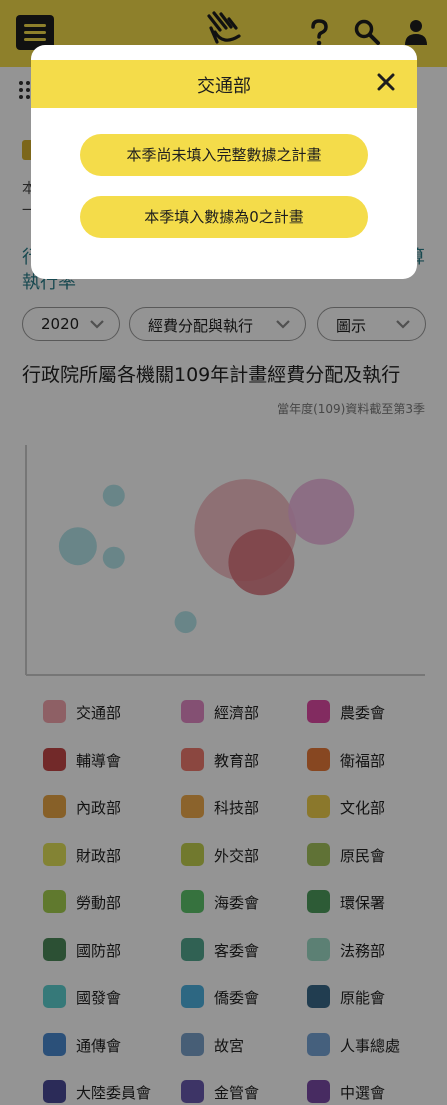 The image size is (447, 1105). Describe the element at coordinates (229, 1045) in the screenshot. I see `legend-label: 故宮` at that location.